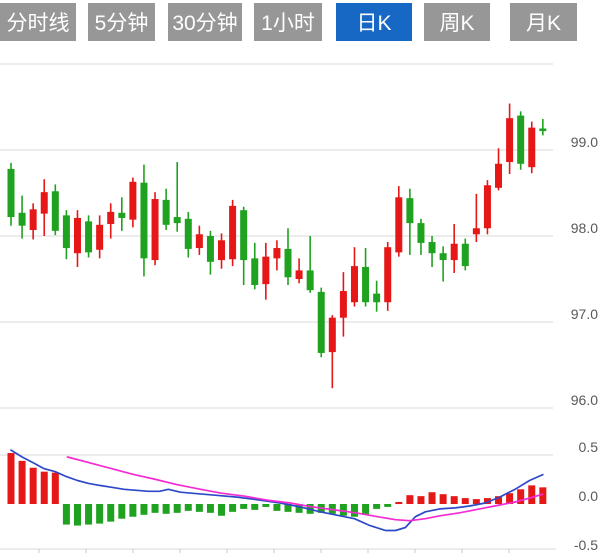 This screenshot has width=601, height=555. Describe the element at coordinates (584, 228) in the screenshot. I see `price-axis-label: 98.0` at that location.